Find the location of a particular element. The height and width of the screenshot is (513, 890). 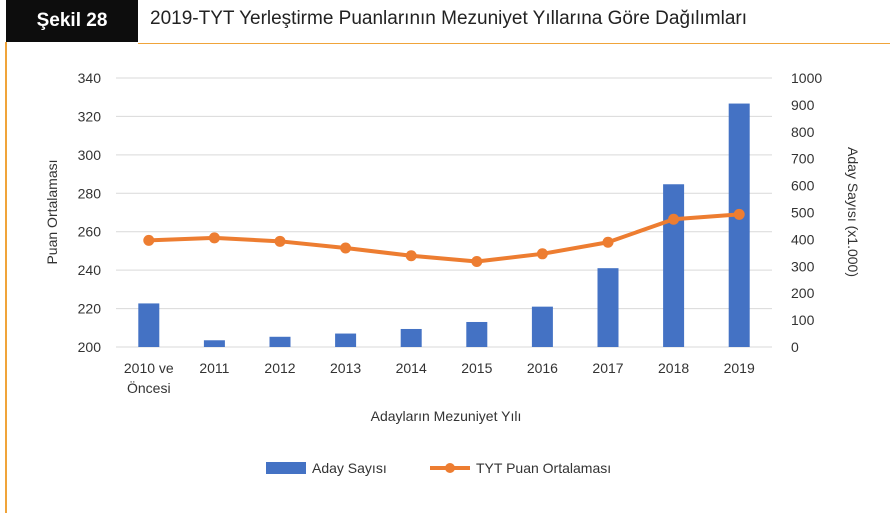

x-tick-label: 2012 is located at coordinates (279, 368).